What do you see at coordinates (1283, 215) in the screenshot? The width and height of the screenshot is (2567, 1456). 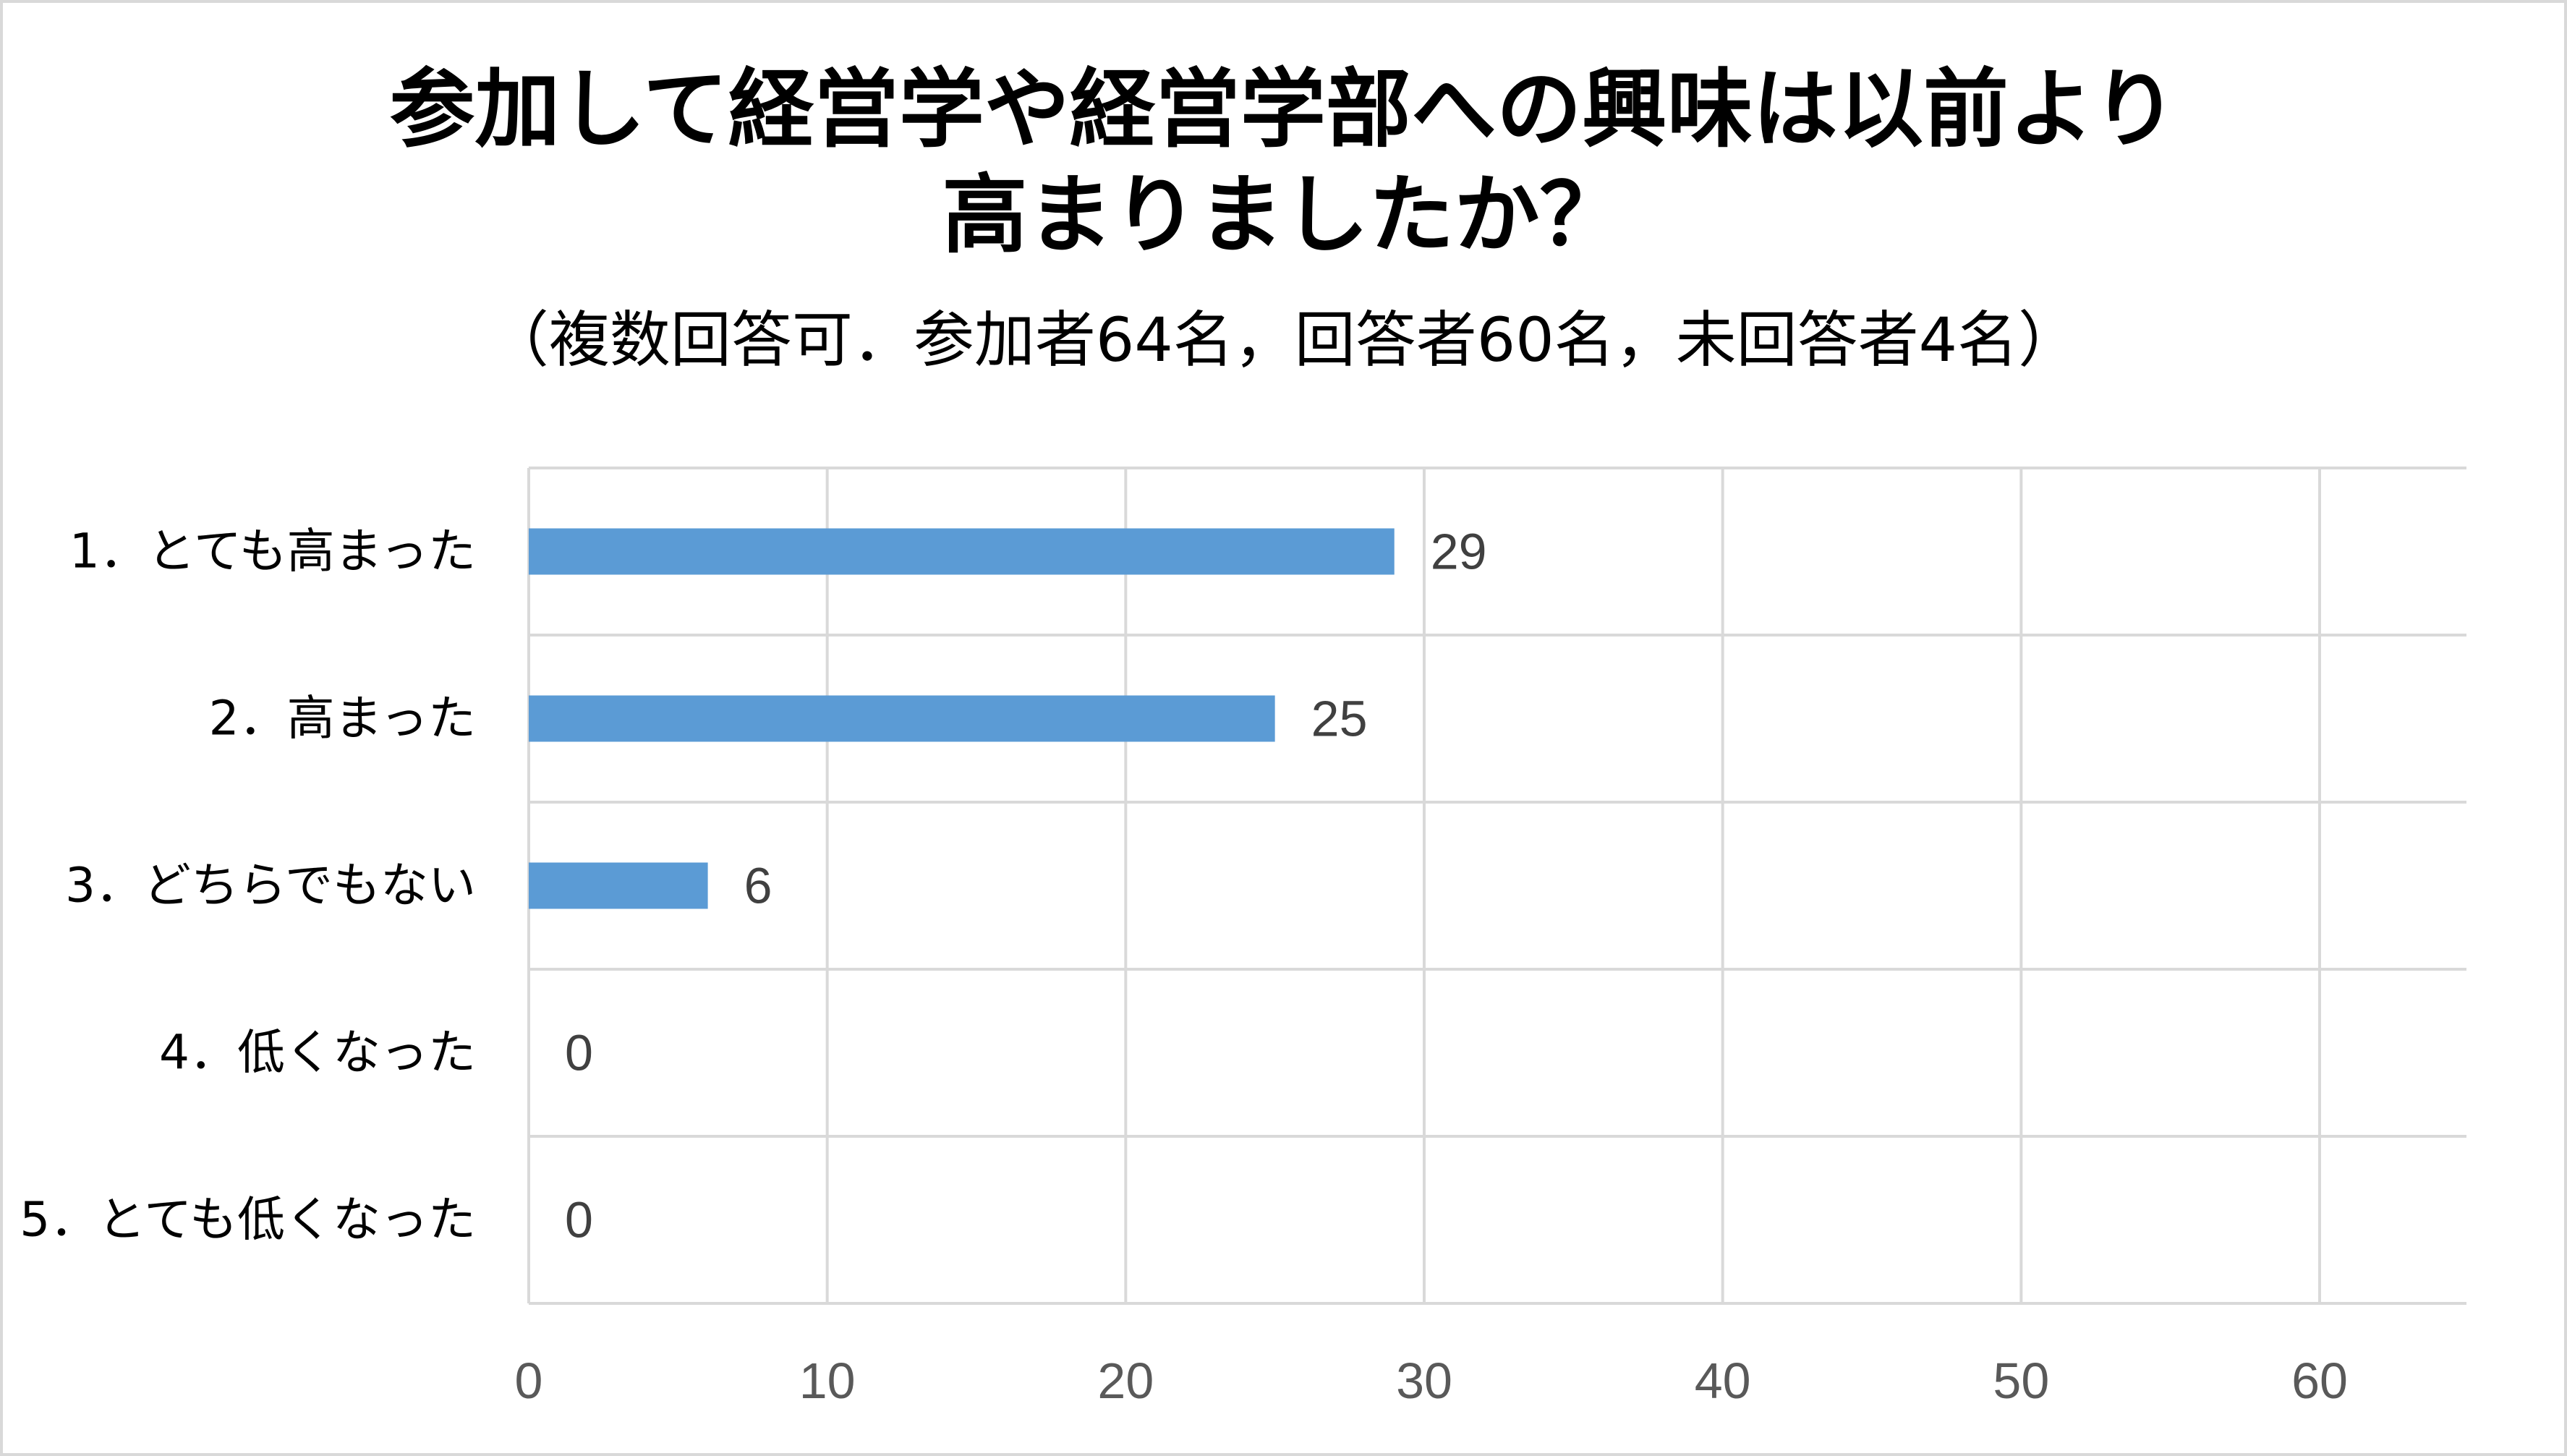 I see `chart-title-line-2: 高まりましたか？` at bounding box center [1283, 215].